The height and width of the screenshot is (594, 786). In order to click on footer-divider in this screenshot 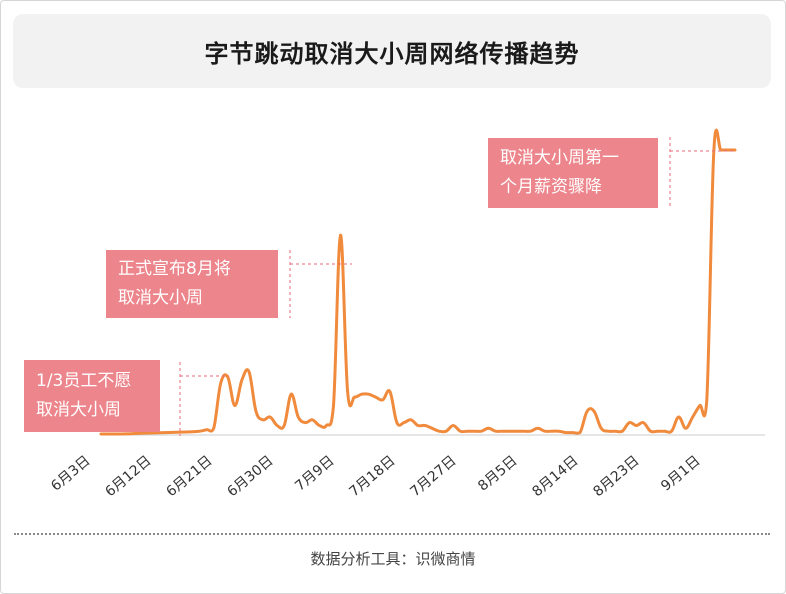, I will do `click(392, 534)`.